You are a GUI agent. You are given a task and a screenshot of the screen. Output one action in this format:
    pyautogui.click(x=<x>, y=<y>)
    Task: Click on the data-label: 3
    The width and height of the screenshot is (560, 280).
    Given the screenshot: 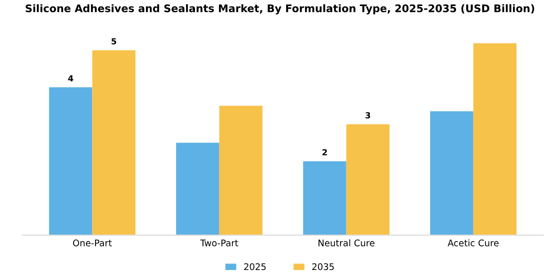 What is the action you would take?
    pyautogui.click(x=368, y=115)
    